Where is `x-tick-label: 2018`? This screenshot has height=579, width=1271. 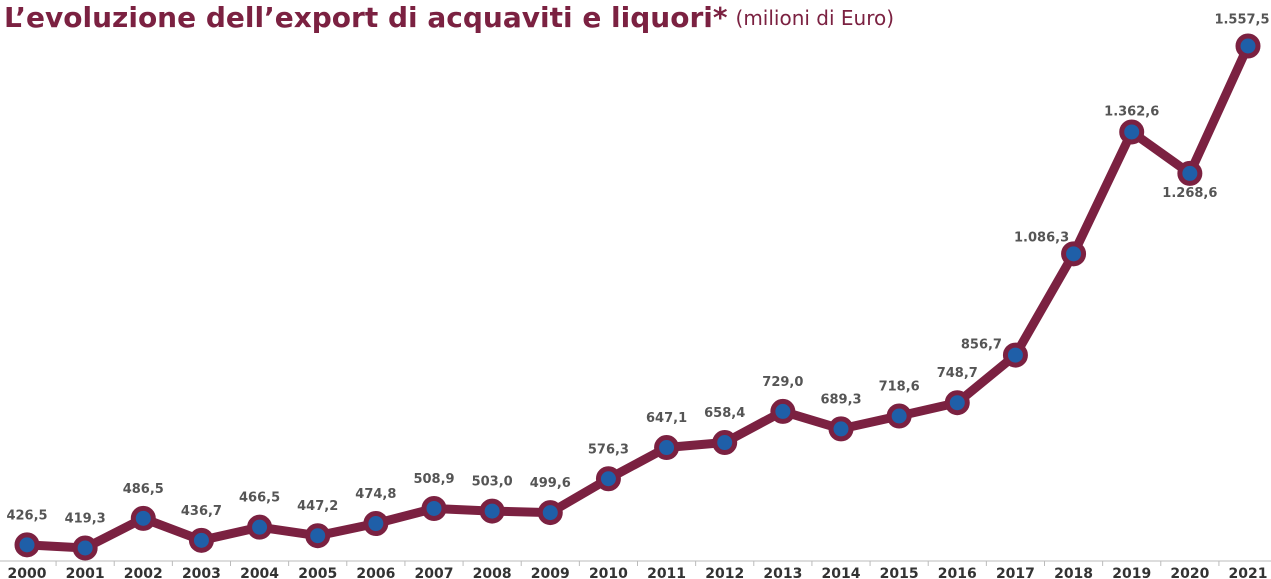 x-tick-label: 2018 is located at coordinates (1073, 572).